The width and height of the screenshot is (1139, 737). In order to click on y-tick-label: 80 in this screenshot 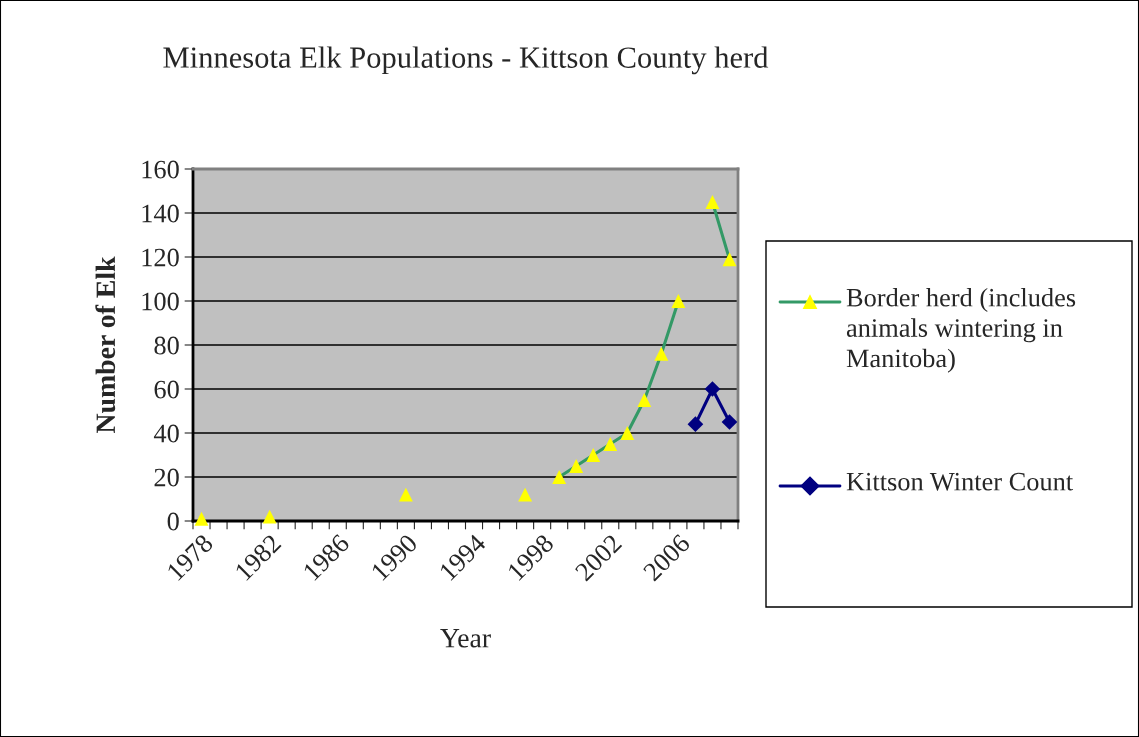, I will do `click(166, 345)`.